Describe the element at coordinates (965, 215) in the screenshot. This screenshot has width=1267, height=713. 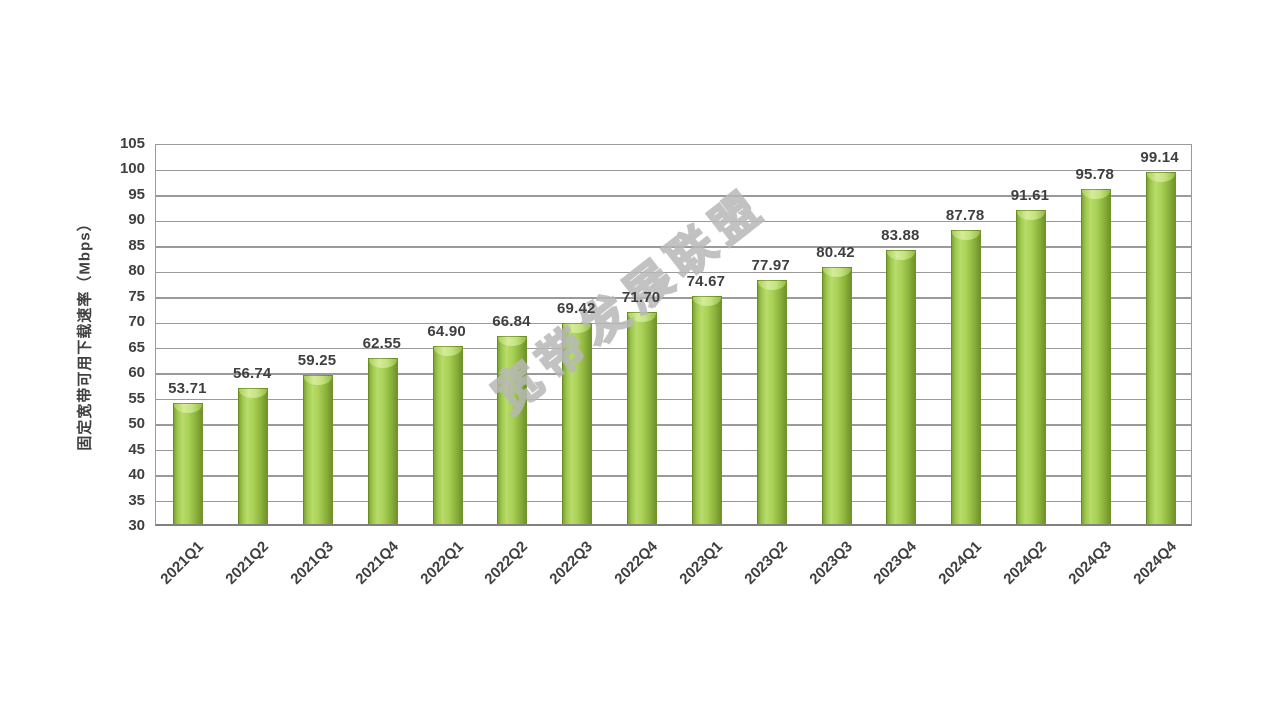
I see `bar-value-label: 87.78` at that location.